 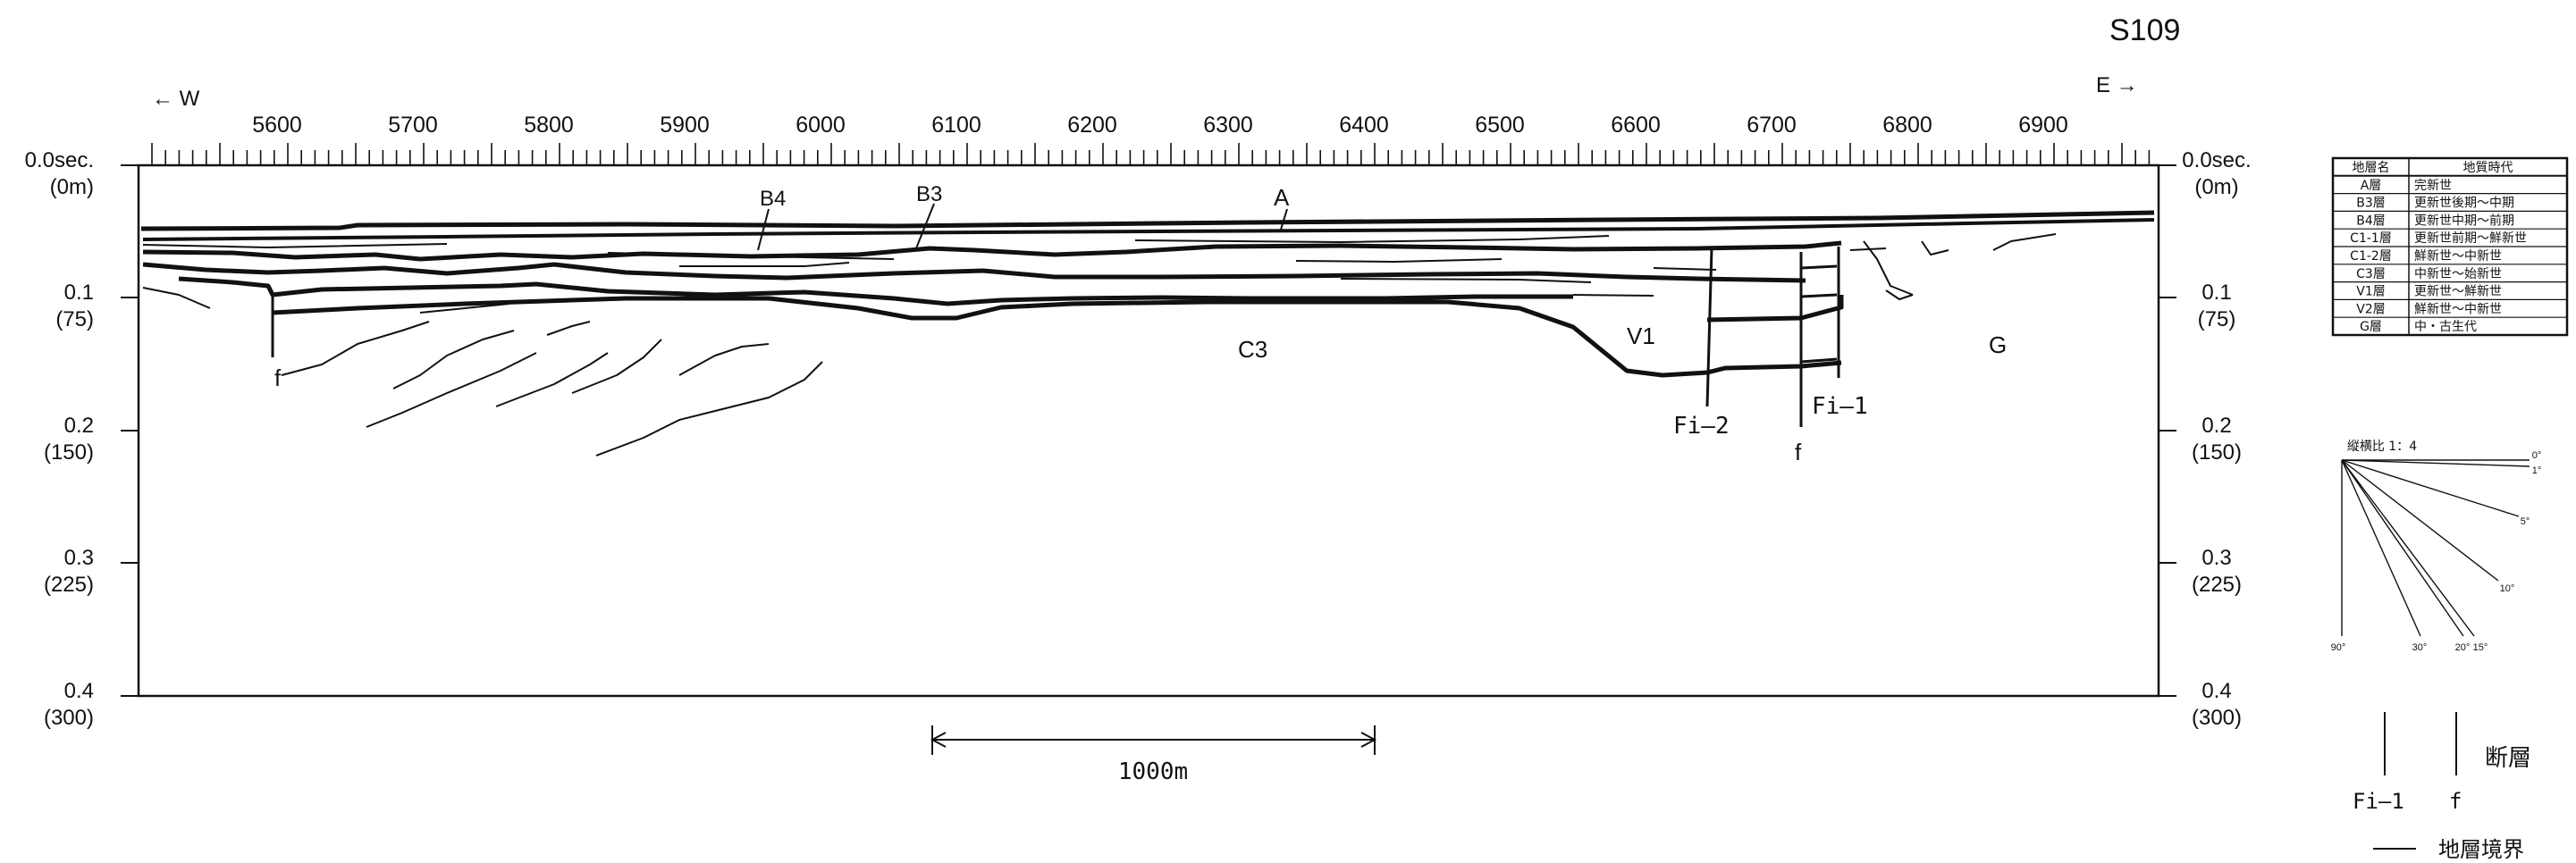 I want to click on fault-label-fi2: Fi—2, so click(x=1702, y=426).